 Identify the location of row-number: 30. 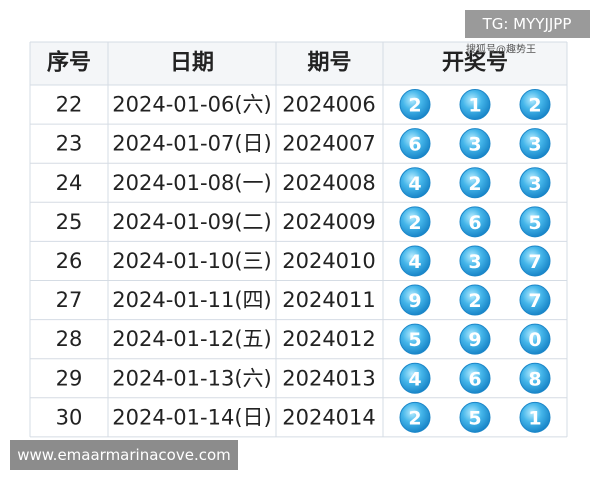
(69, 417).